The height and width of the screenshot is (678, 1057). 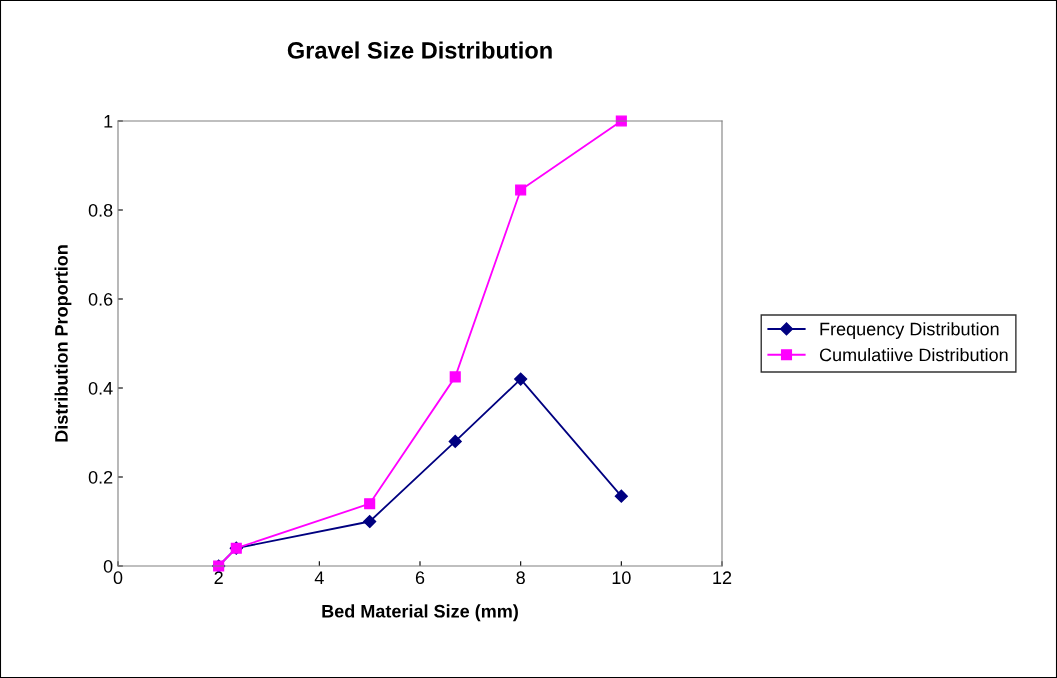 I want to click on x-tick-label: 6, so click(x=420, y=578).